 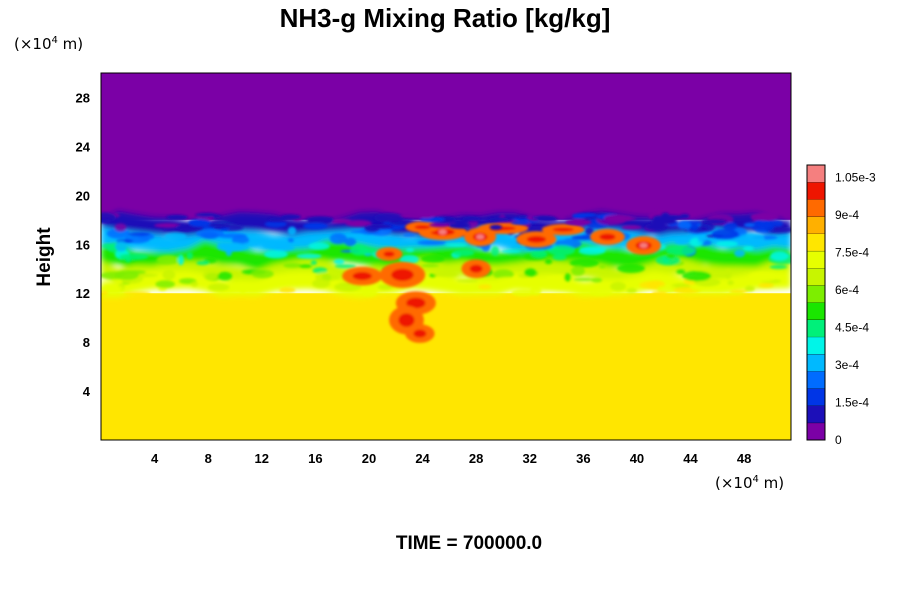 I want to click on colorbar-tick-label: 3e-4, so click(x=847, y=365).